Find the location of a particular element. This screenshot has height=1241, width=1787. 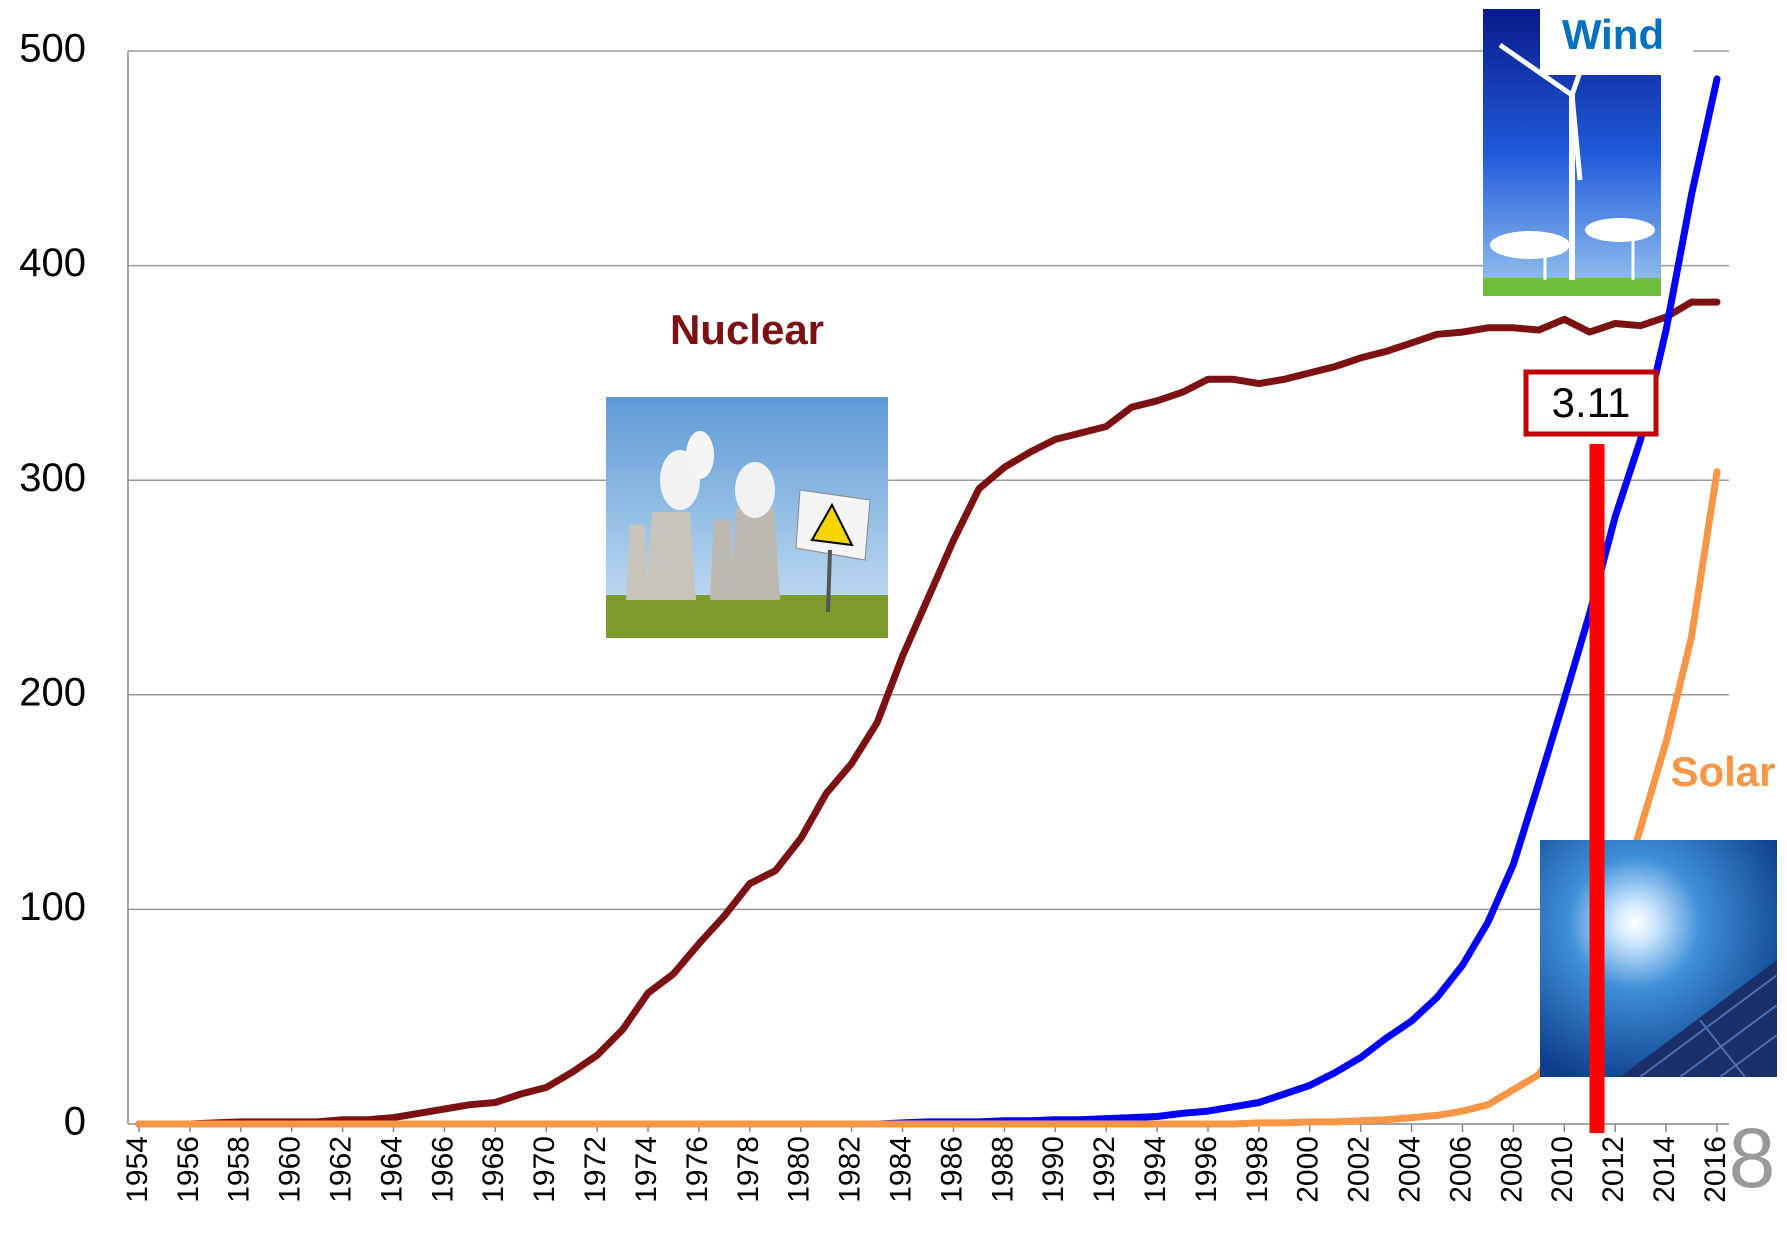

y-tick-label: 0 is located at coordinates (75, 1122).